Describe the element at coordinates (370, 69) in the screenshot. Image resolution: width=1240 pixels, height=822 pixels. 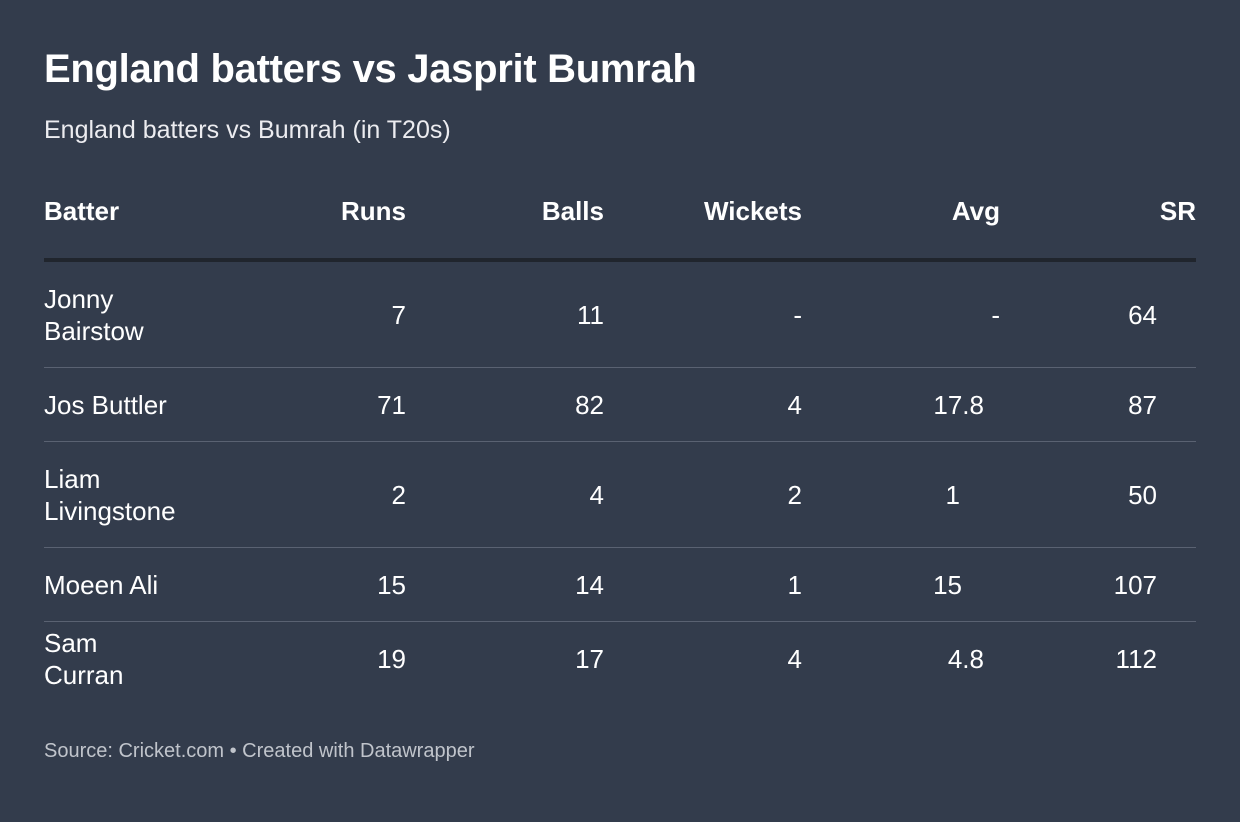
I see `chart-title: England batters vs Jasprit Bumrah` at that location.